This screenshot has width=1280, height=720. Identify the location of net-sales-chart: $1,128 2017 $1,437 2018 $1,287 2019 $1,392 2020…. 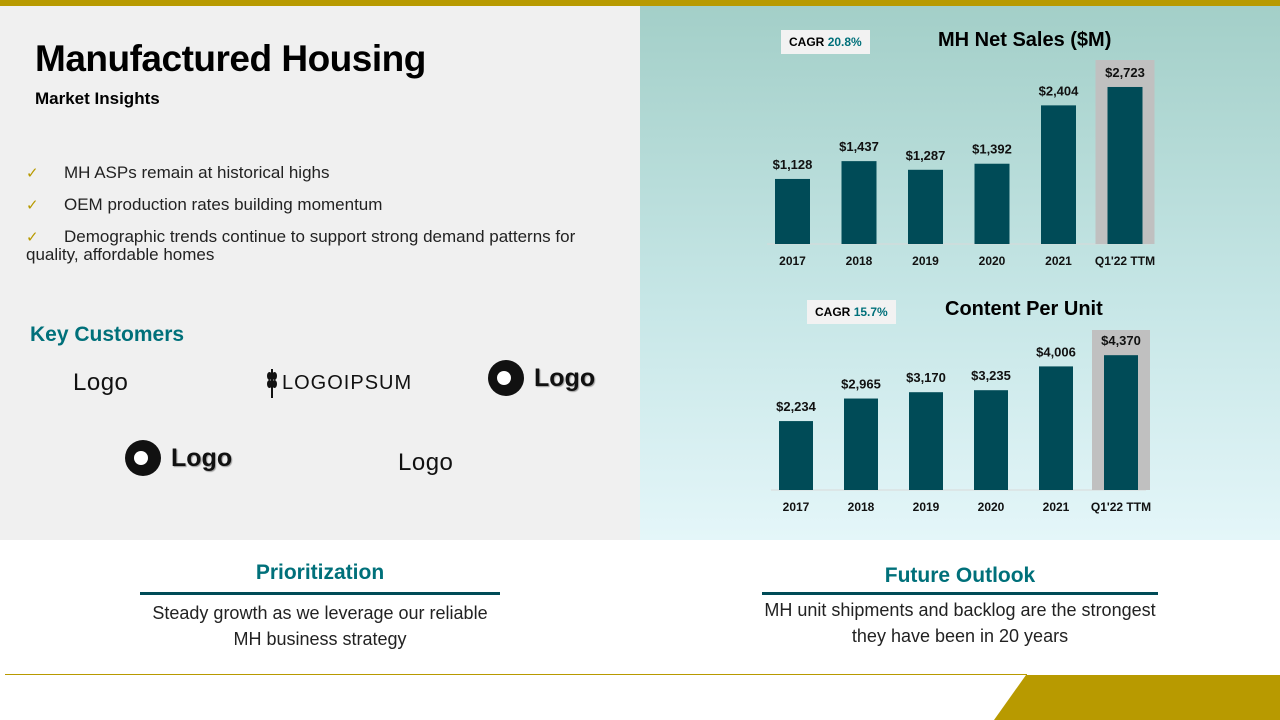
(961, 164).